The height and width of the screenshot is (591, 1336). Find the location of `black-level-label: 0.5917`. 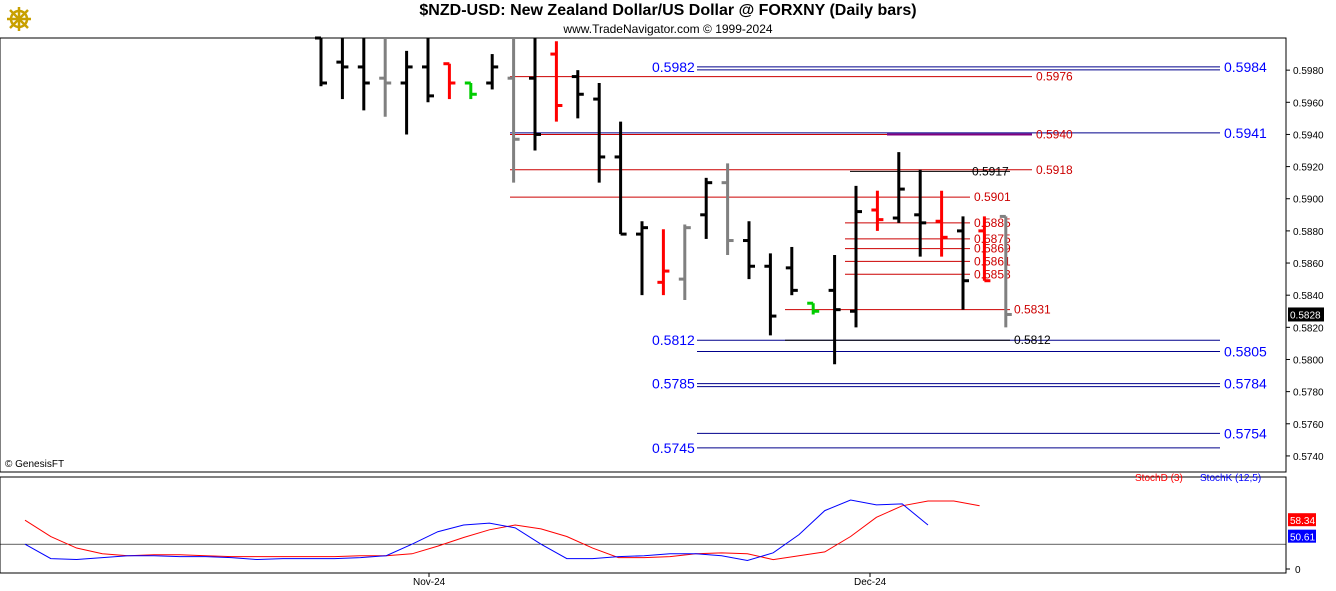

black-level-label: 0.5917 is located at coordinates (990, 171).